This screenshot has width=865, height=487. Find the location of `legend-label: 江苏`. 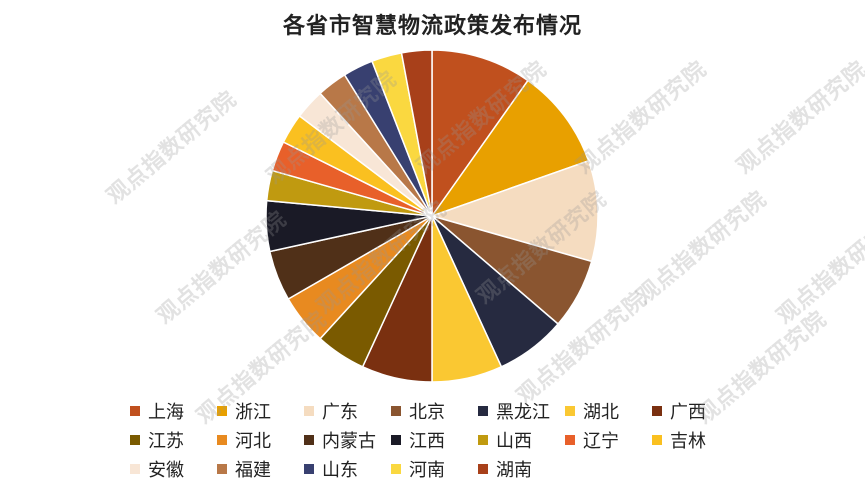

legend-label: 江苏 is located at coordinates (166, 441).